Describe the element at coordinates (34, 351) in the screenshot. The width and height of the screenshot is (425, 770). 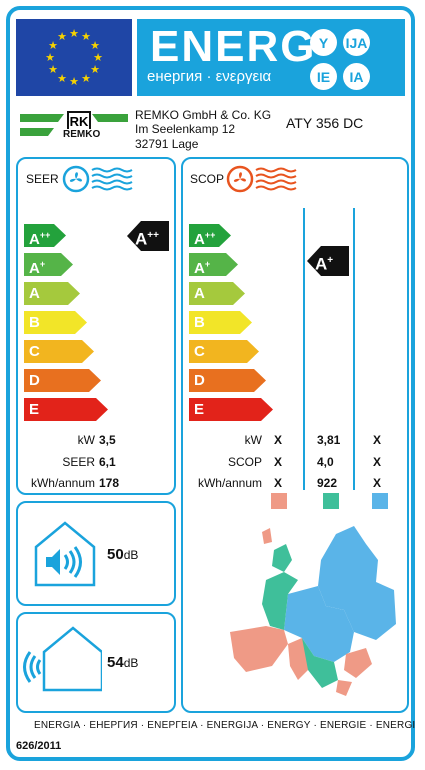
I see `seer-class-letter: C` at that location.